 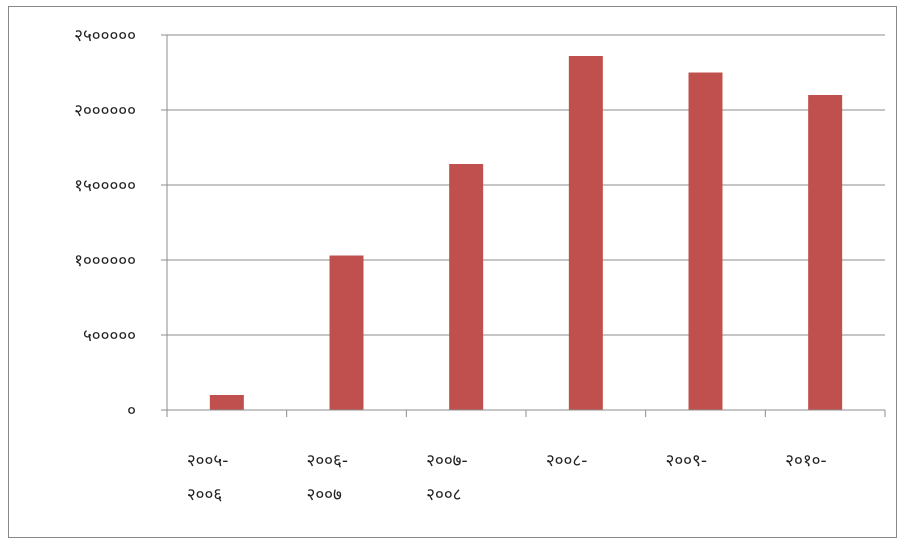 I want to click on x-tick-label: २००५-, so click(x=208, y=461).